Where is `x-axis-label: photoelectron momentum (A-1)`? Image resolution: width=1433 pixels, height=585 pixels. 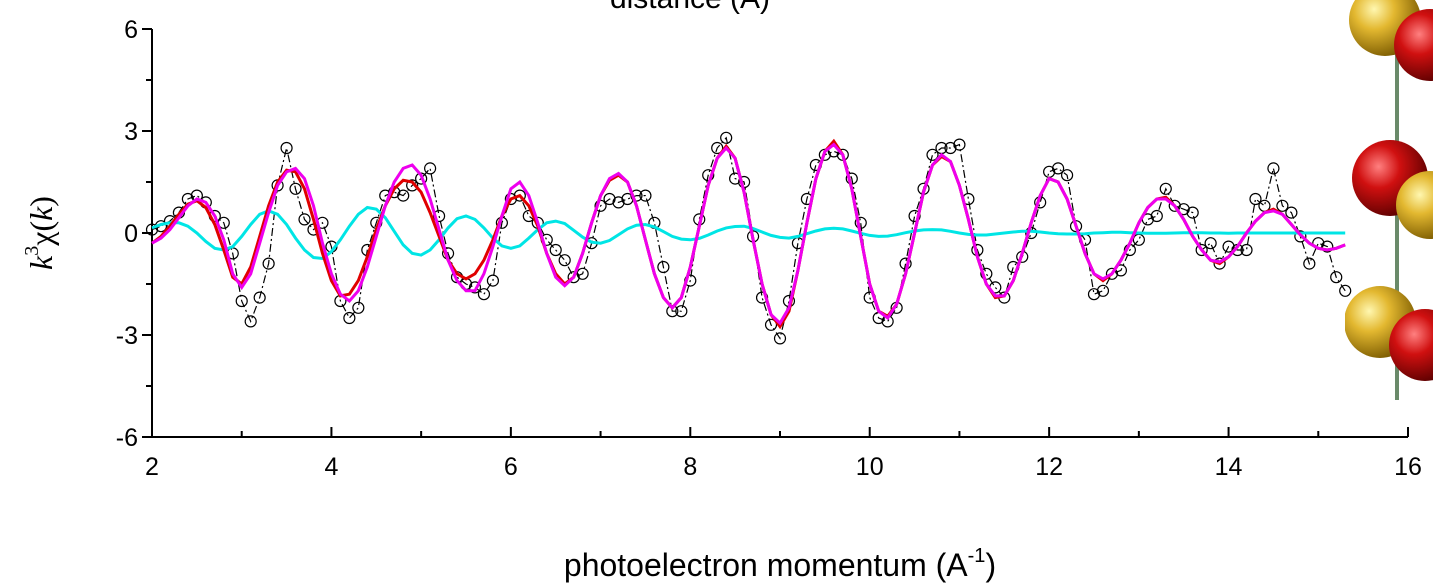
x-axis-label: photoelectron momentum (A-1) is located at coordinates (780, 564).